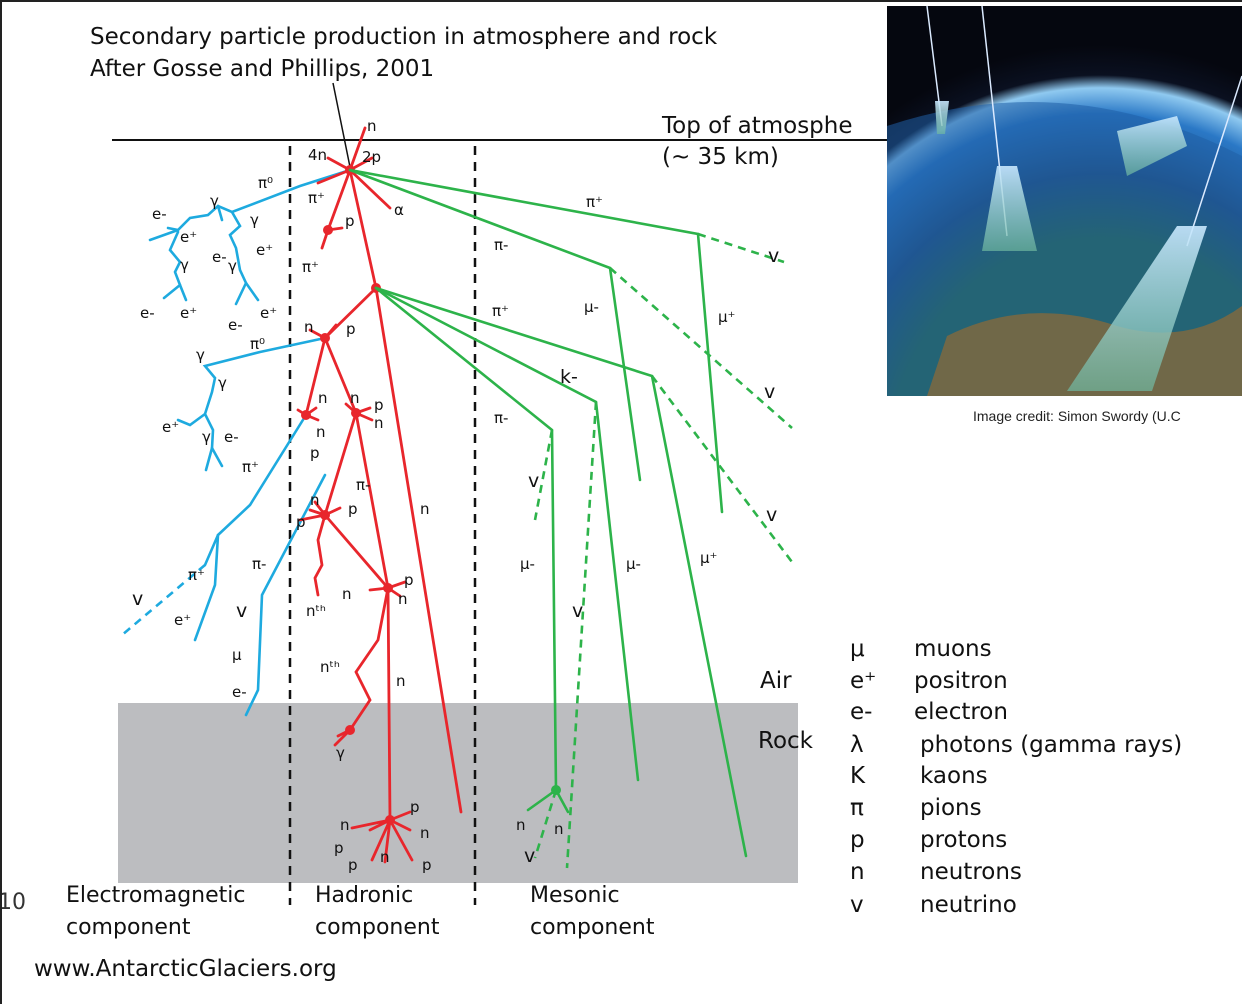  What do you see at coordinates (720, 157) in the screenshot?
I see `altitude-label: (~ 35 km)` at bounding box center [720, 157].